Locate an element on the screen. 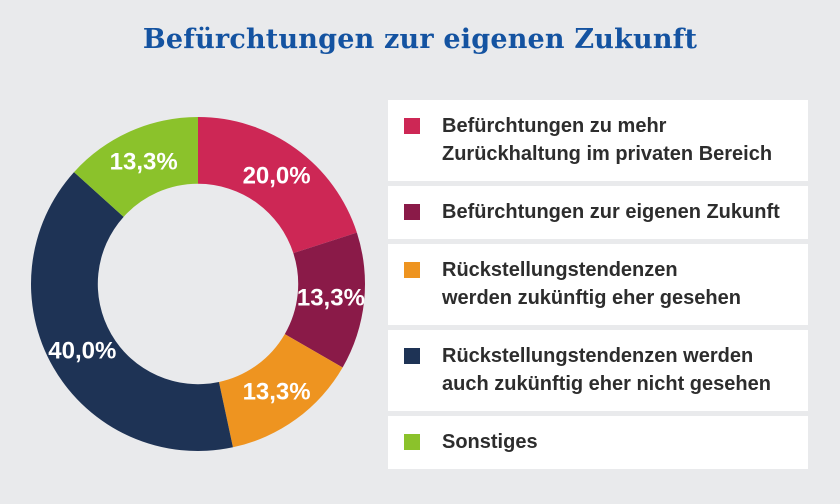  segment-value-label-4: 13,3% is located at coordinates (144, 161).